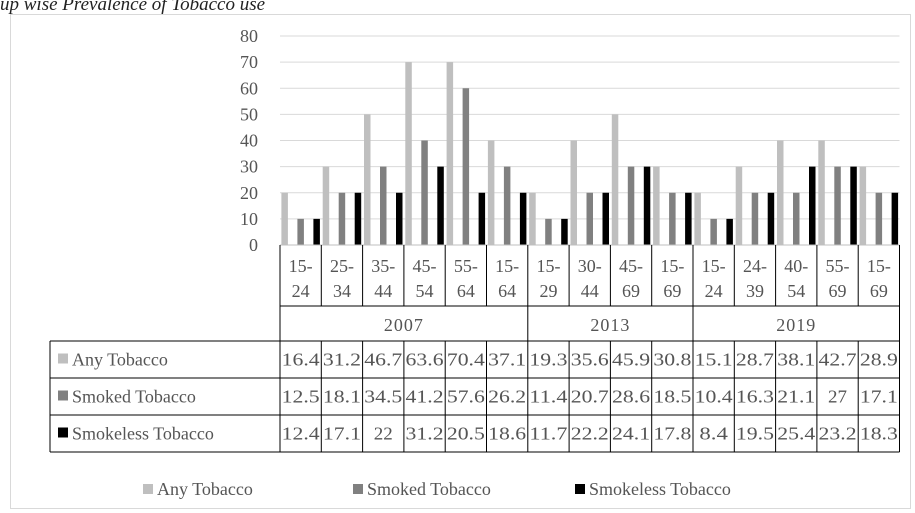 Image resolution: width=915 pixels, height=513 pixels. I want to click on data-label: 11.4, so click(548, 397).